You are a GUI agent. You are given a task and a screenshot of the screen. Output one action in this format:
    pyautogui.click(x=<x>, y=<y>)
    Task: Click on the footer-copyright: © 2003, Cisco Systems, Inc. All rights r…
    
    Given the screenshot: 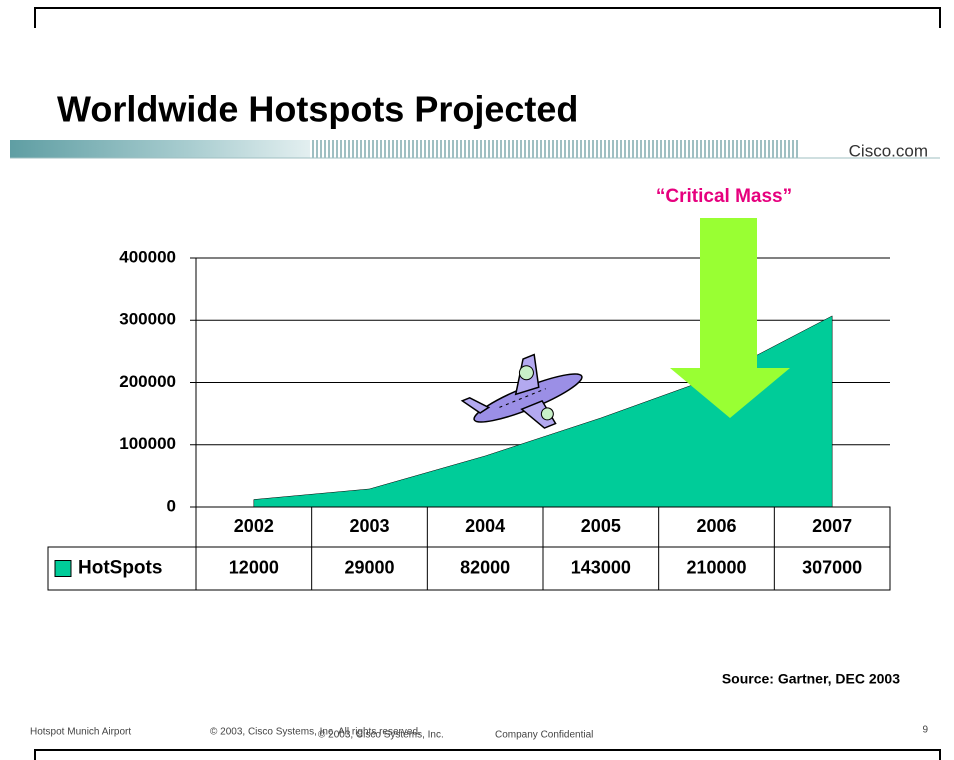 What is the action you would take?
    pyautogui.click(x=315, y=732)
    